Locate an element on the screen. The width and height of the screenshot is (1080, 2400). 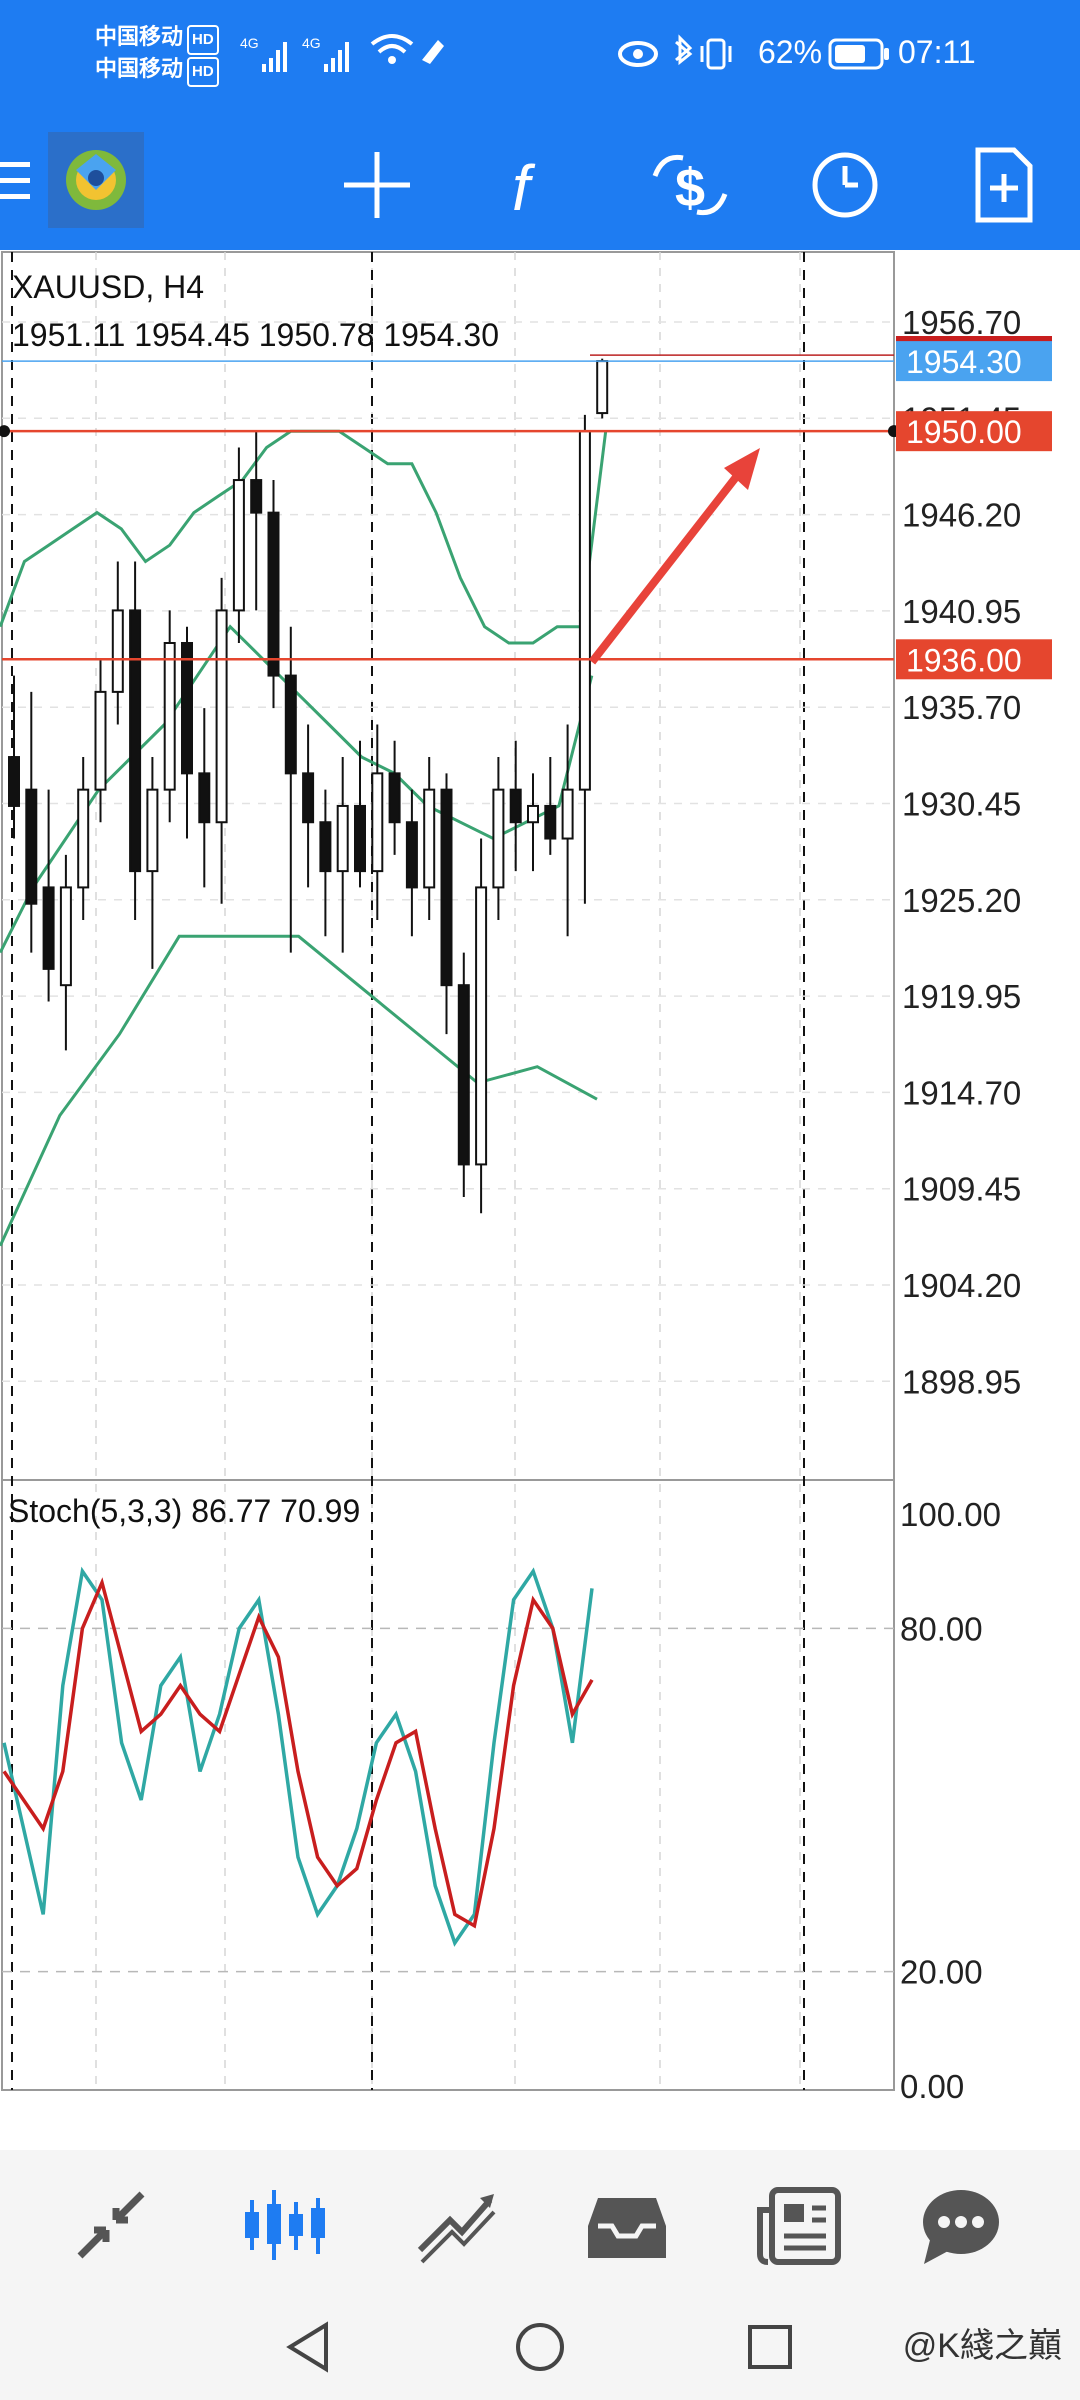
carrier-1: 中国移动 HD is located at coordinates (157, 39).